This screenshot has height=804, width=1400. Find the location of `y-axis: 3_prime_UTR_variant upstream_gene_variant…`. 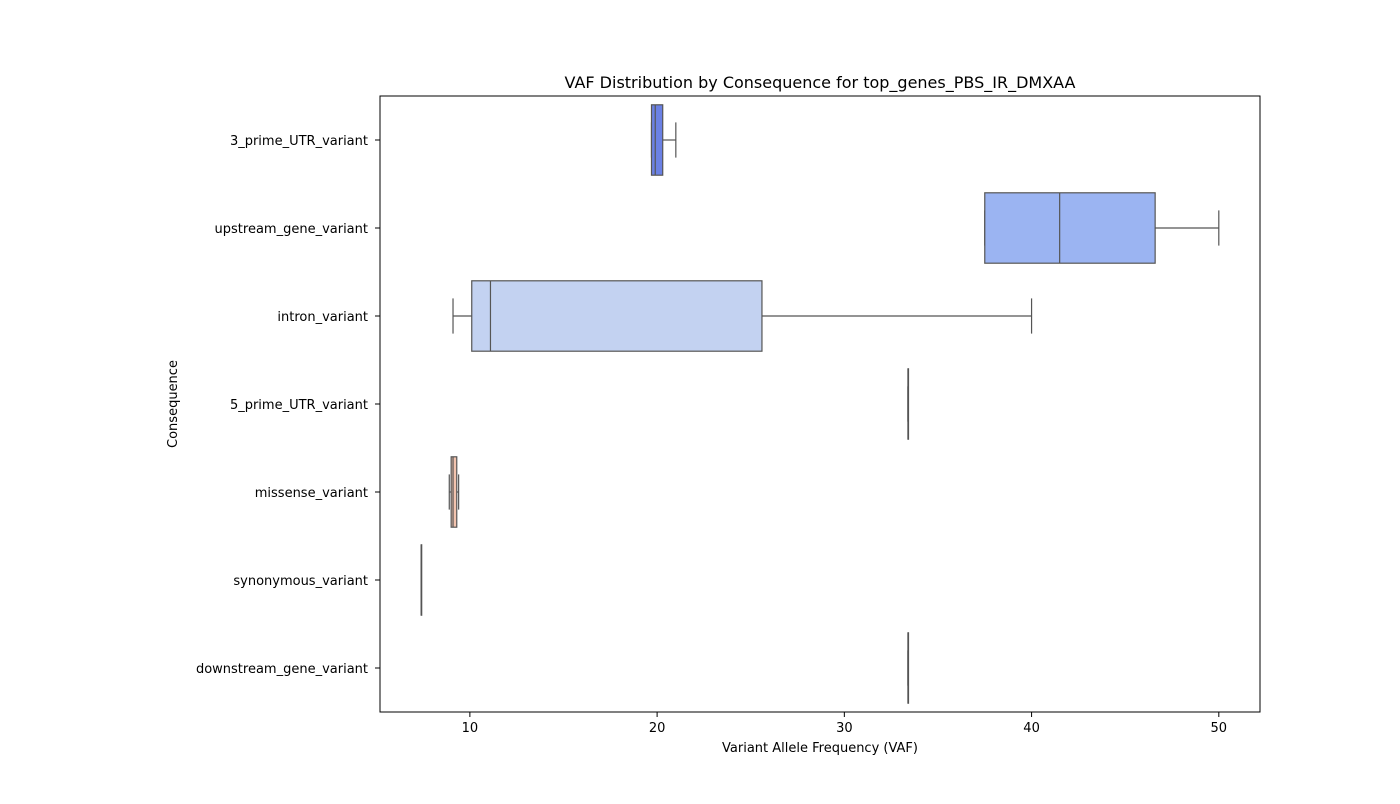

y-axis: 3_prime_UTR_variant upstream_gene_variant… is located at coordinates (288, 405).